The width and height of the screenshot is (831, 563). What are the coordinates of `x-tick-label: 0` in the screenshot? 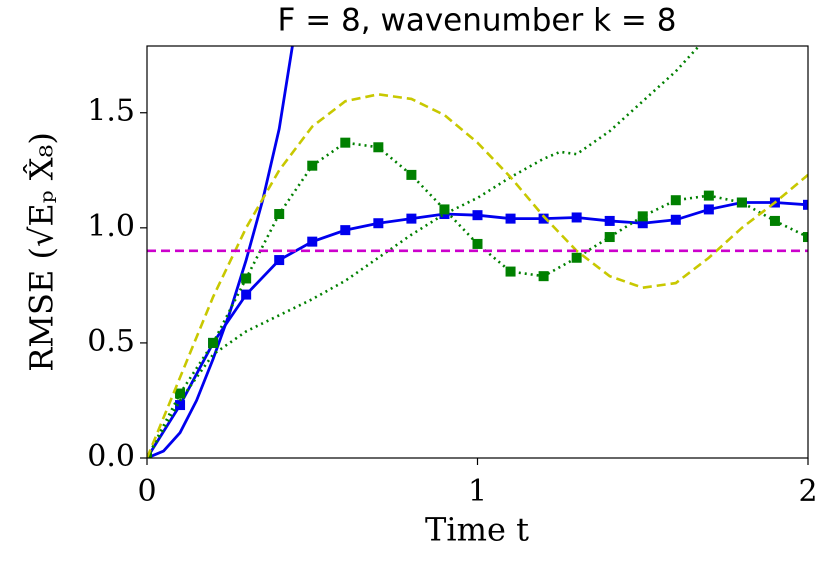 It's located at (146, 491).